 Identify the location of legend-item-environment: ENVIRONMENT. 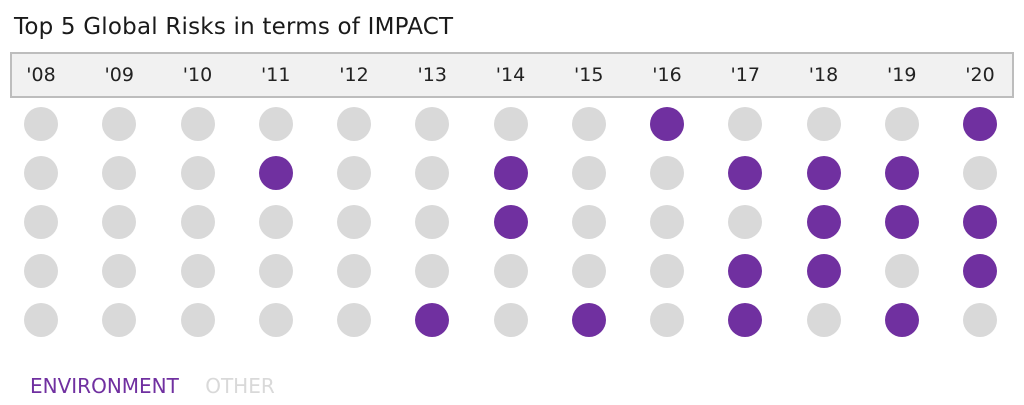
(104, 386).